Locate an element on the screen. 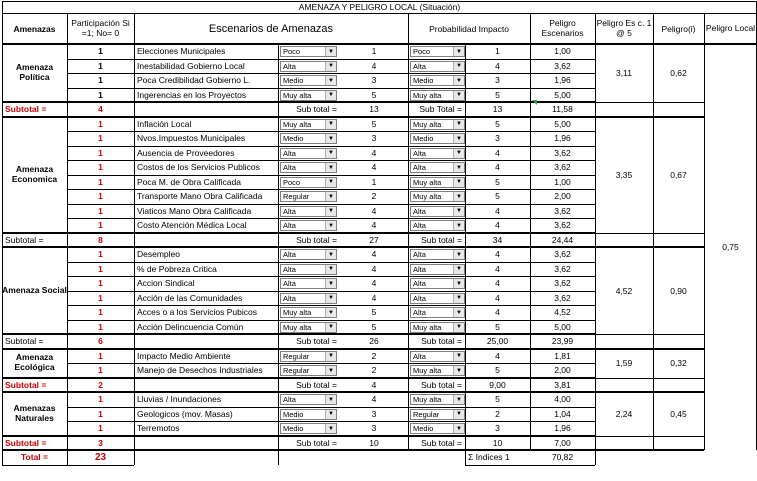 Image resolution: width=757 pixels, height=481 pixels. impacto-select-value: Regular is located at coordinates (426, 414).